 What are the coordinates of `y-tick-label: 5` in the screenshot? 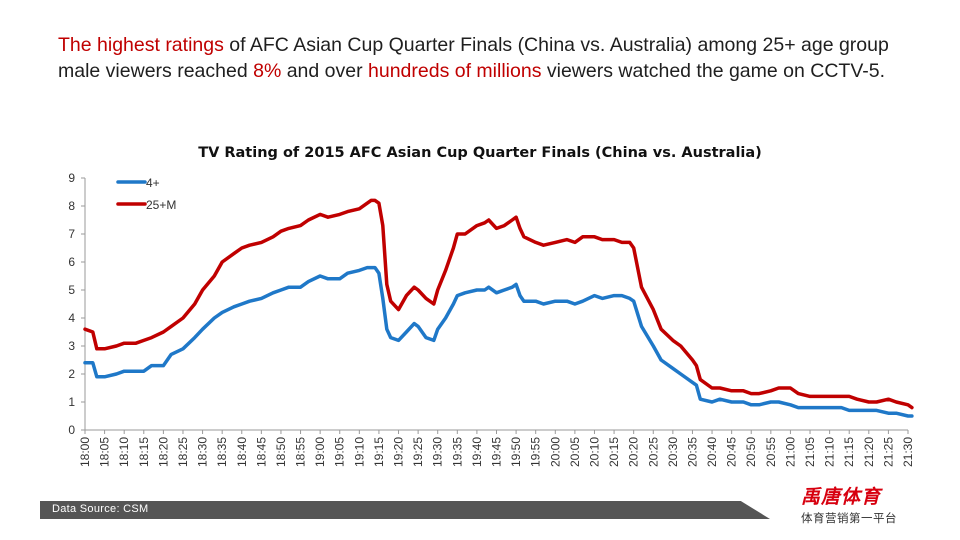 It's located at (71, 290).